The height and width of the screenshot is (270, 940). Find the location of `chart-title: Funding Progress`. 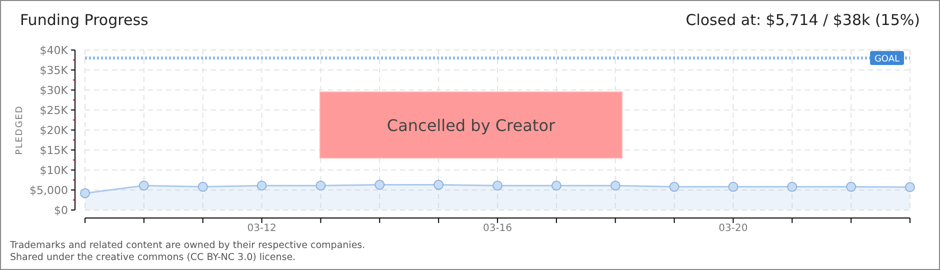

chart-title: Funding Progress is located at coordinates (84, 20).